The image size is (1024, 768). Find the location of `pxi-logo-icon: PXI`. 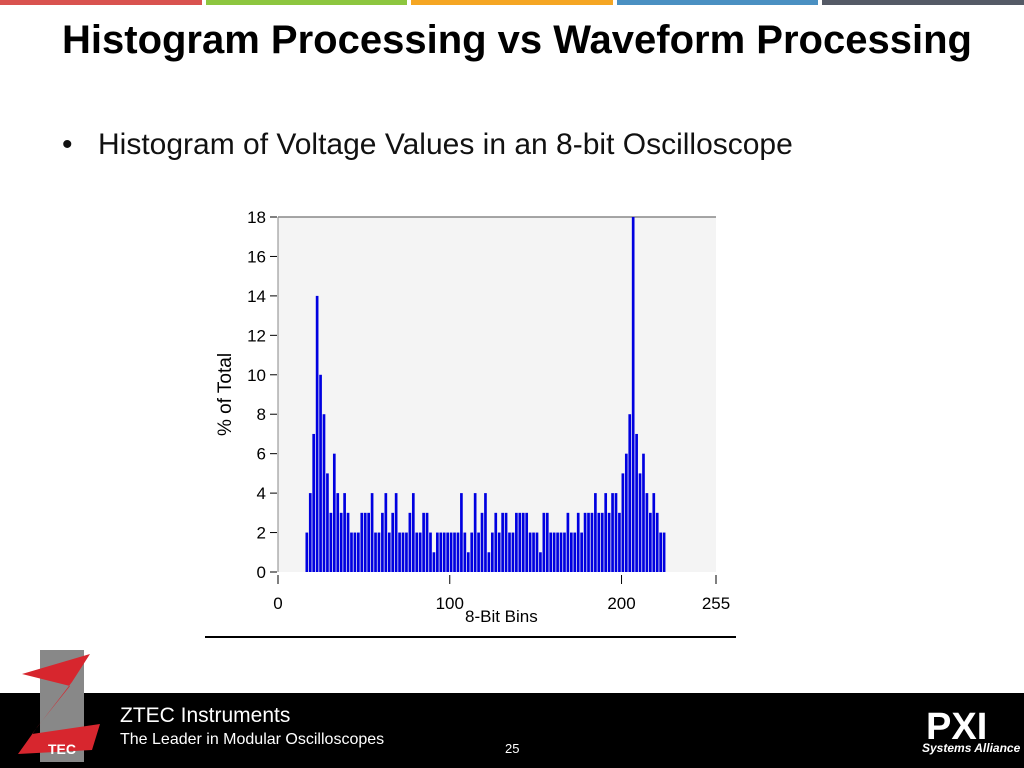

pxi-logo-icon: PXI is located at coordinates (956, 727).